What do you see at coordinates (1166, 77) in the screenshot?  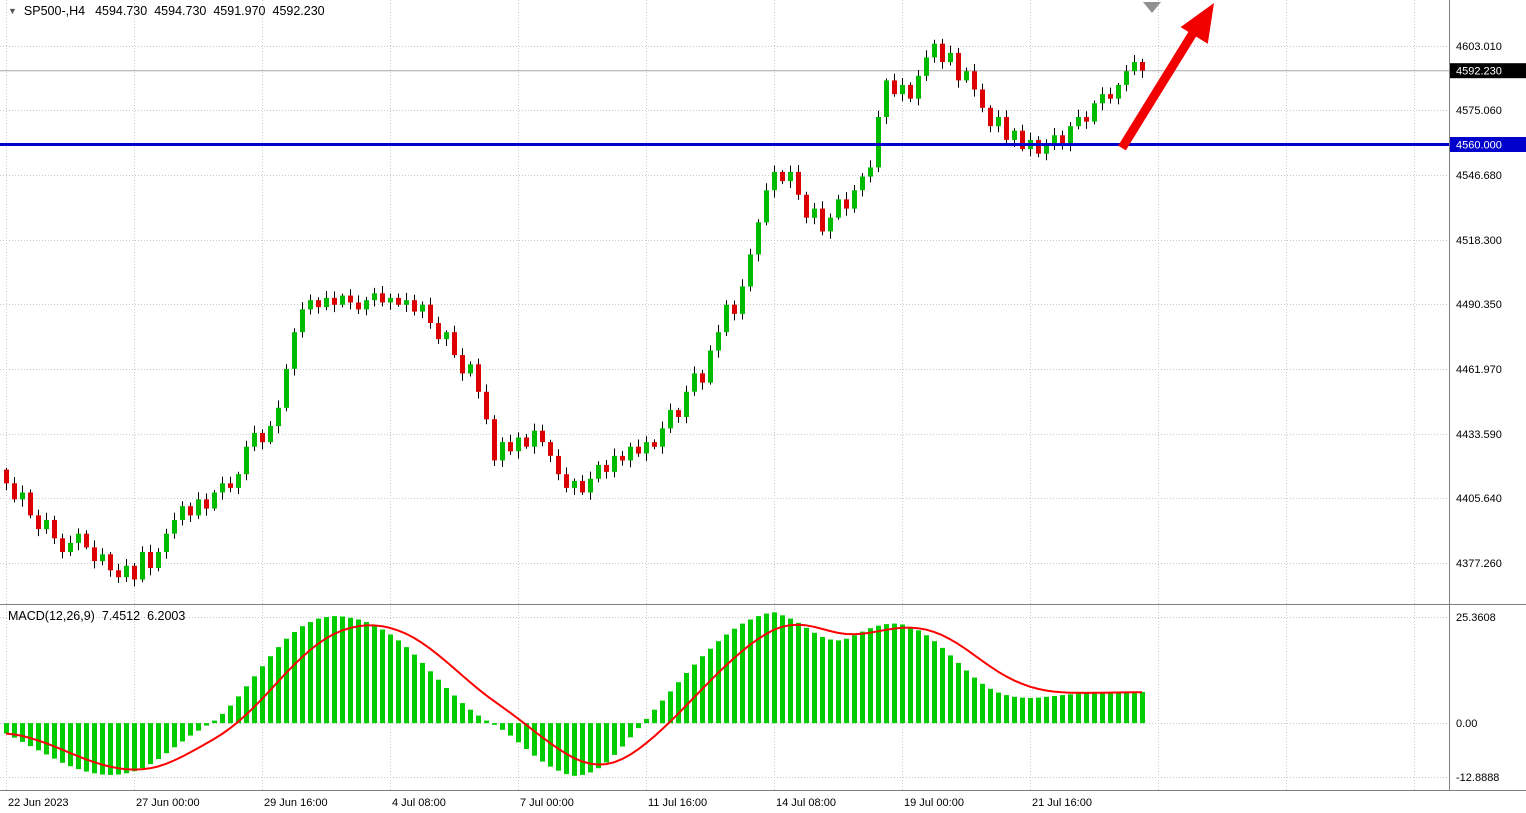 I see `trend-arrow` at bounding box center [1166, 77].